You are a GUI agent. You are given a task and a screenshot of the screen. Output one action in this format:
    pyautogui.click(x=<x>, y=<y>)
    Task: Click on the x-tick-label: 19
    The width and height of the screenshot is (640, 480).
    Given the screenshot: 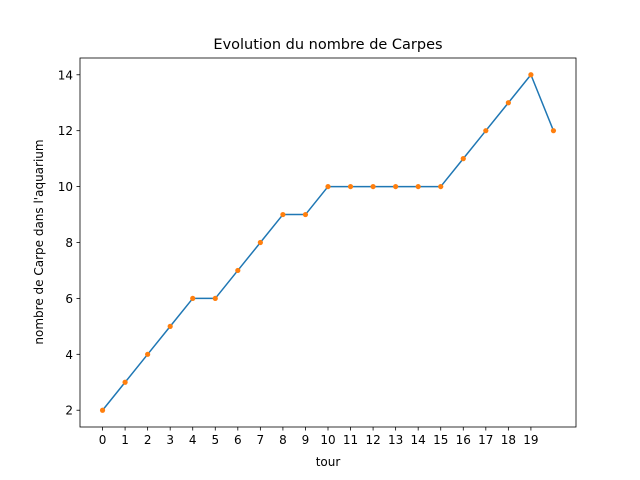 What is the action you would take?
    pyautogui.click(x=530, y=440)
    